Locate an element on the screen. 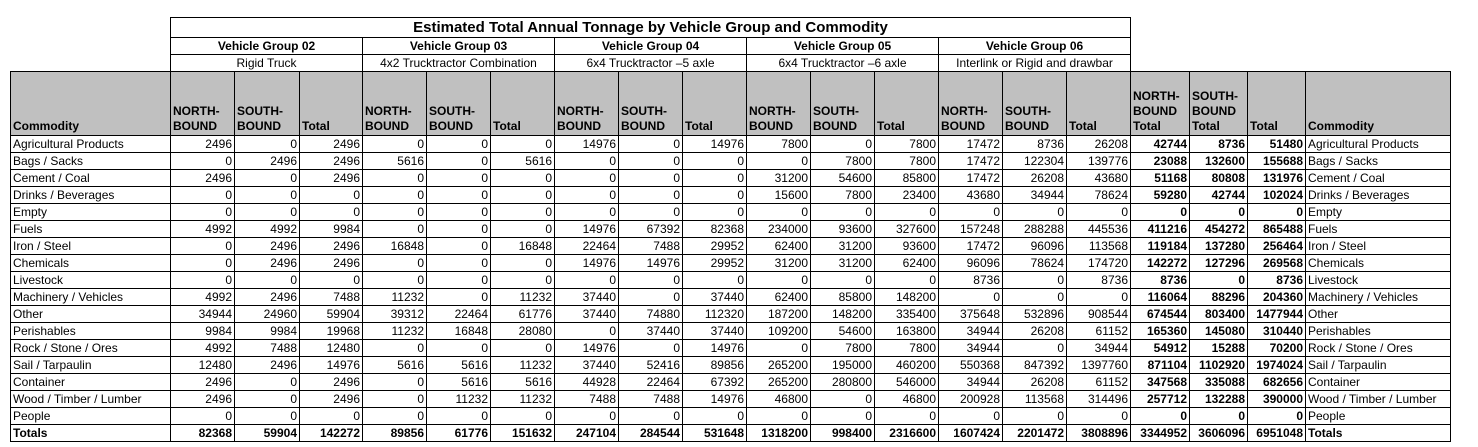 Image resolution: width=1478 pixels, height=447 pixels. value-cell: 139776 is located at coordinates (1098, 161).